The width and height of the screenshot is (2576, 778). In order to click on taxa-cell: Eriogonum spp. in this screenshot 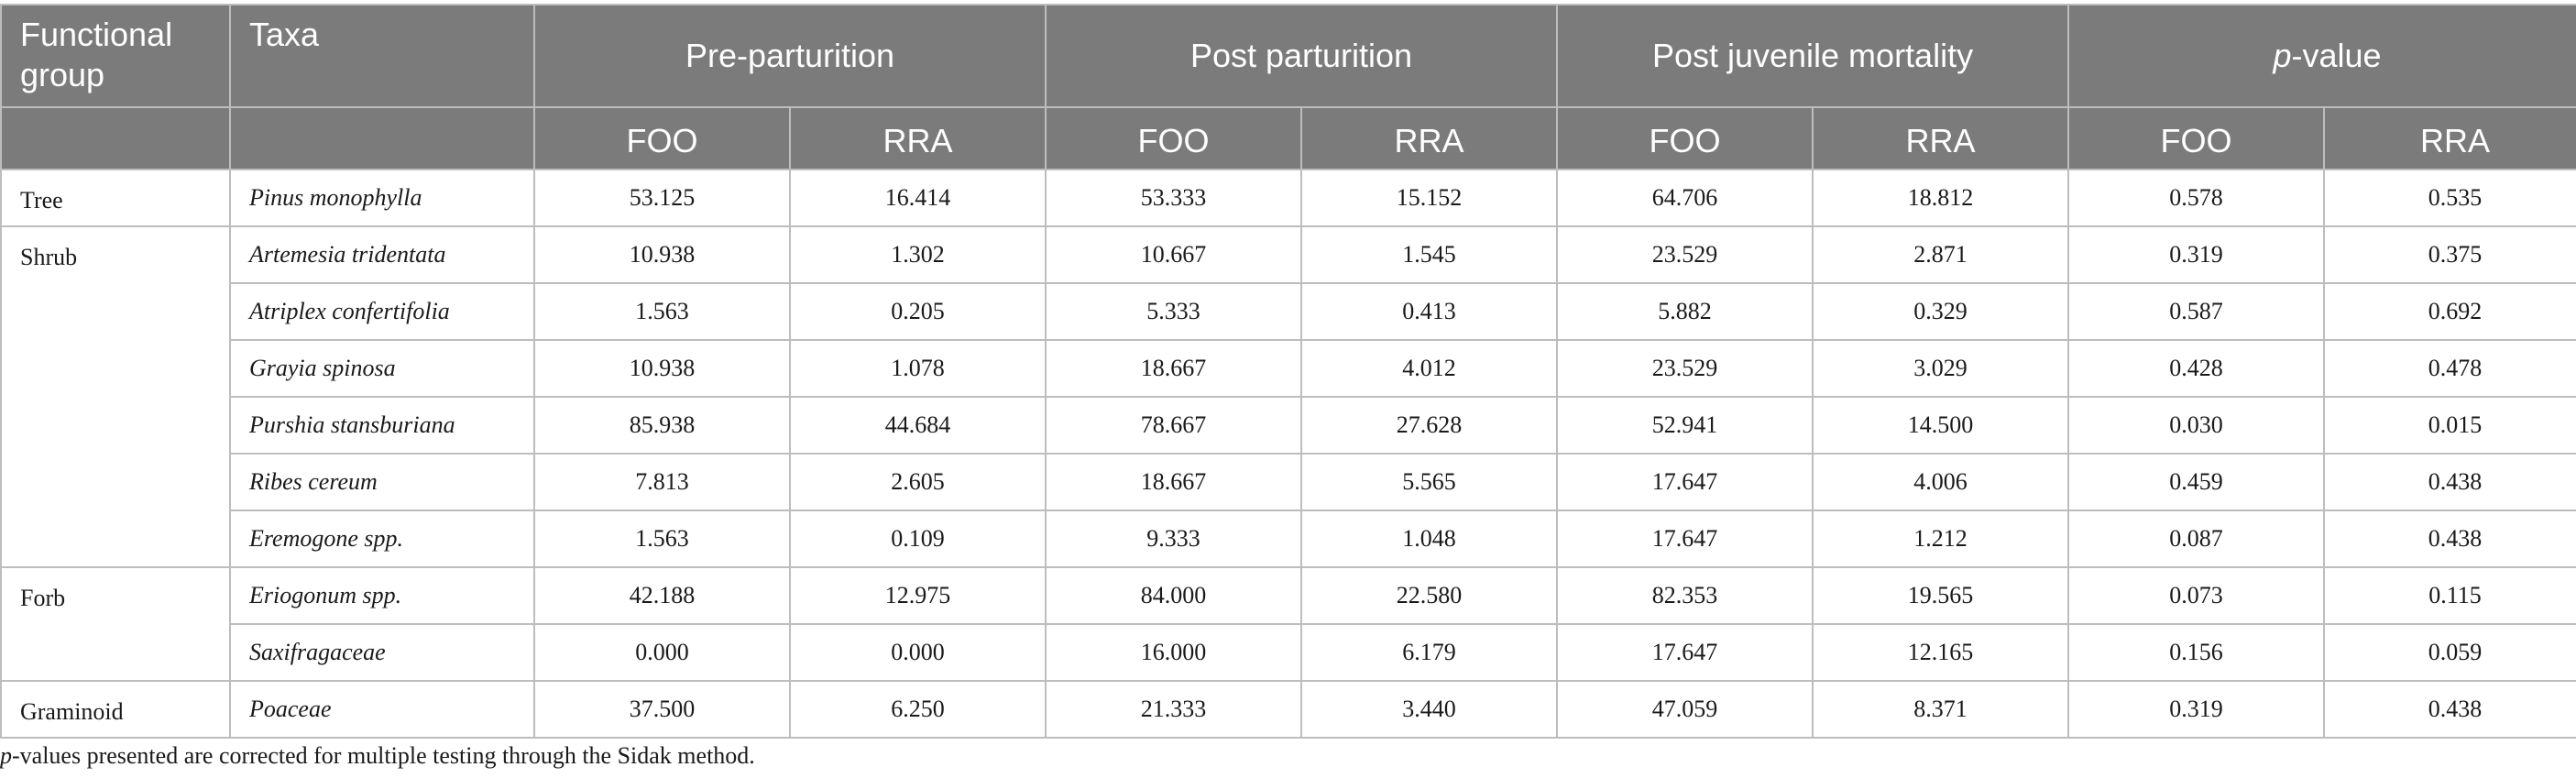, I will do `click(382, 595)`.